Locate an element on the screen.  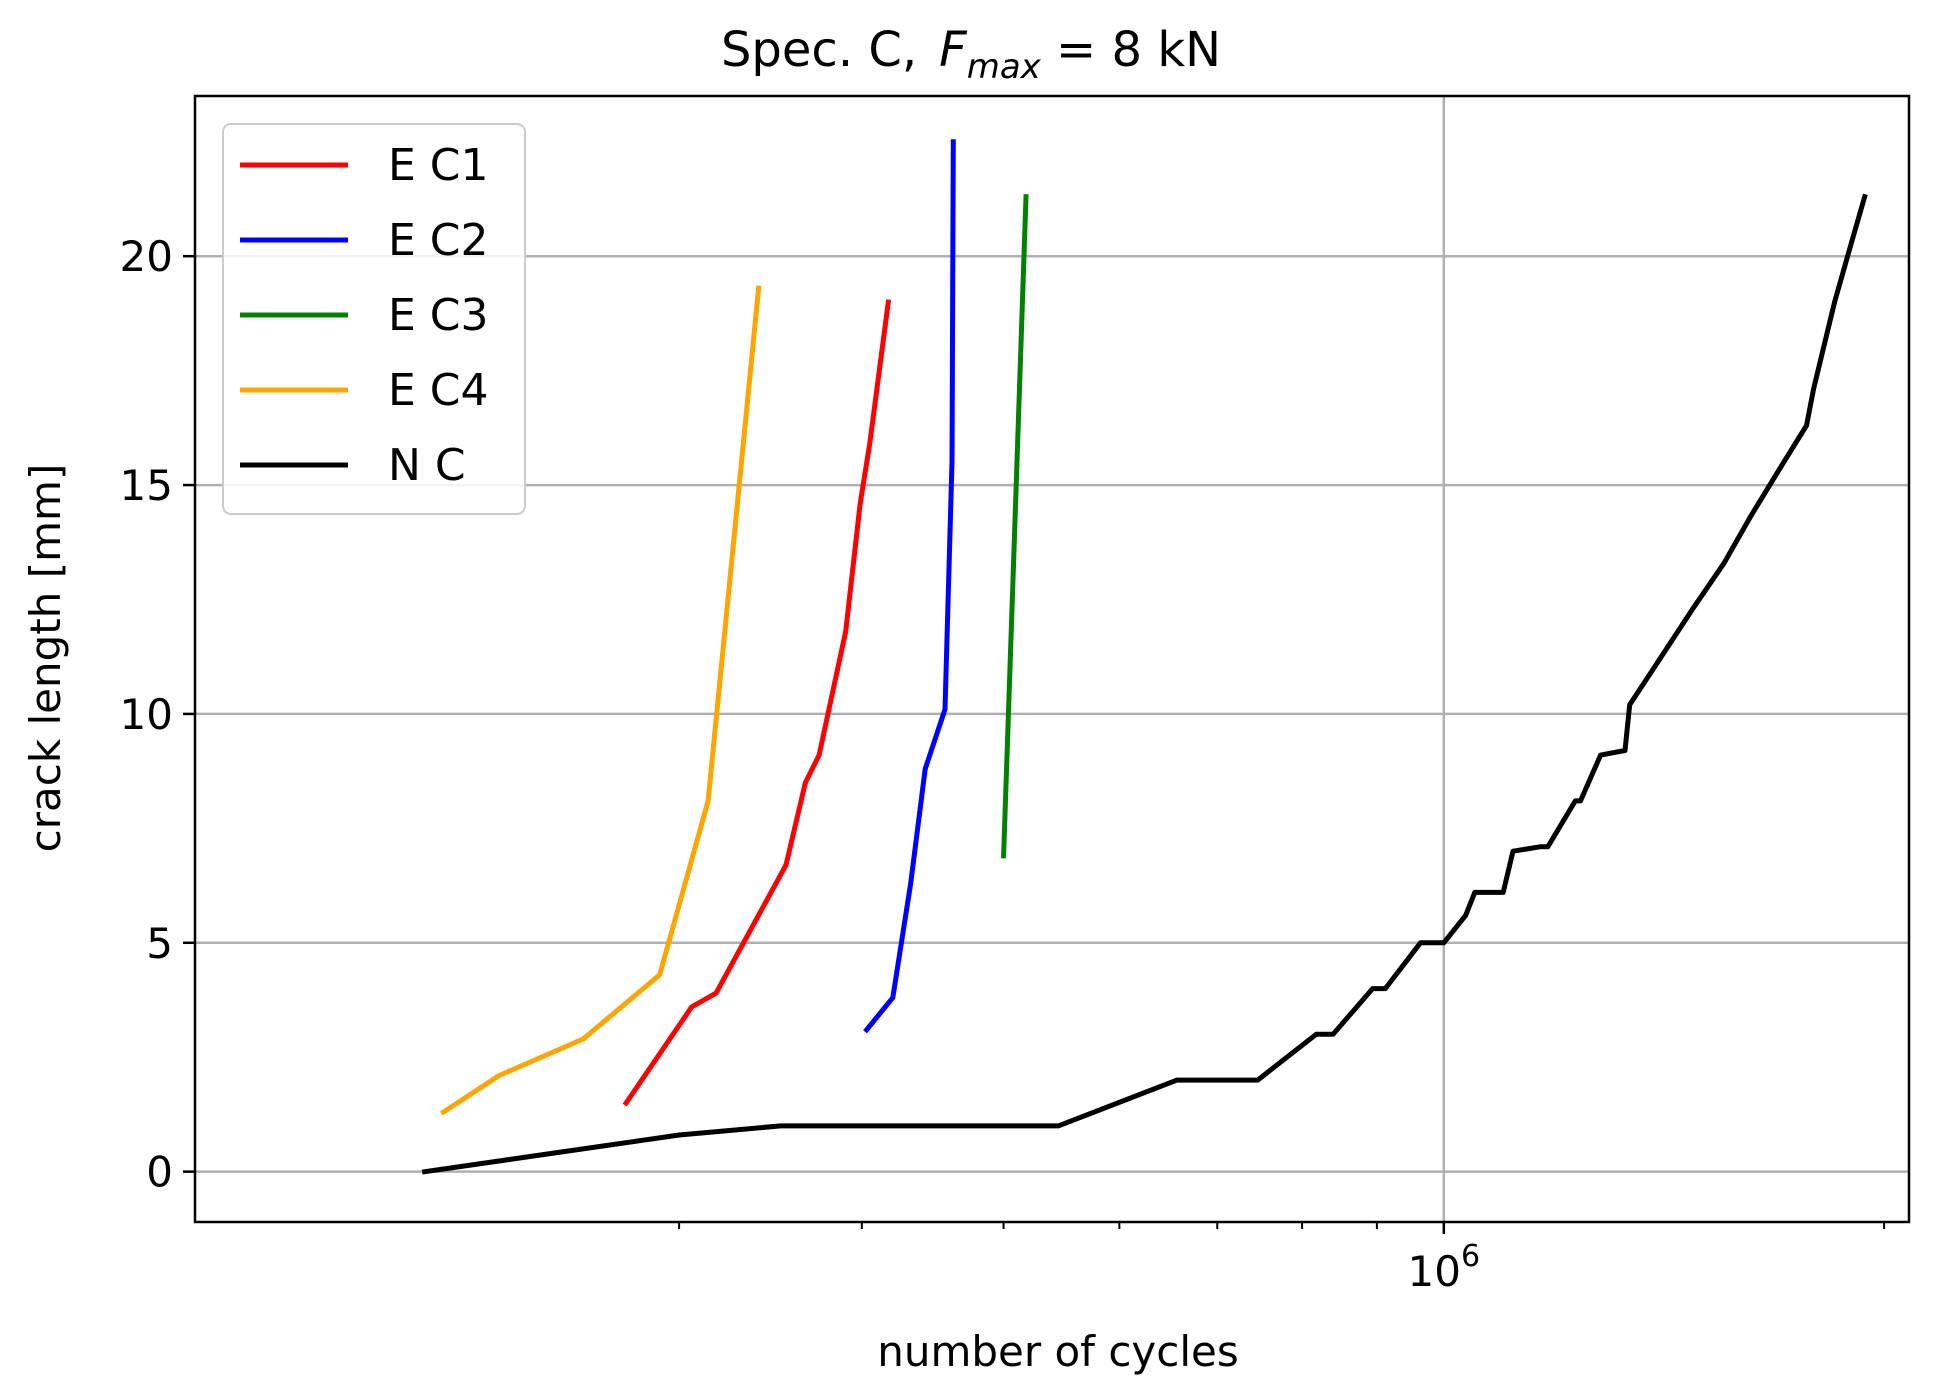
title-variable: F is located at coordinates (953, 50).